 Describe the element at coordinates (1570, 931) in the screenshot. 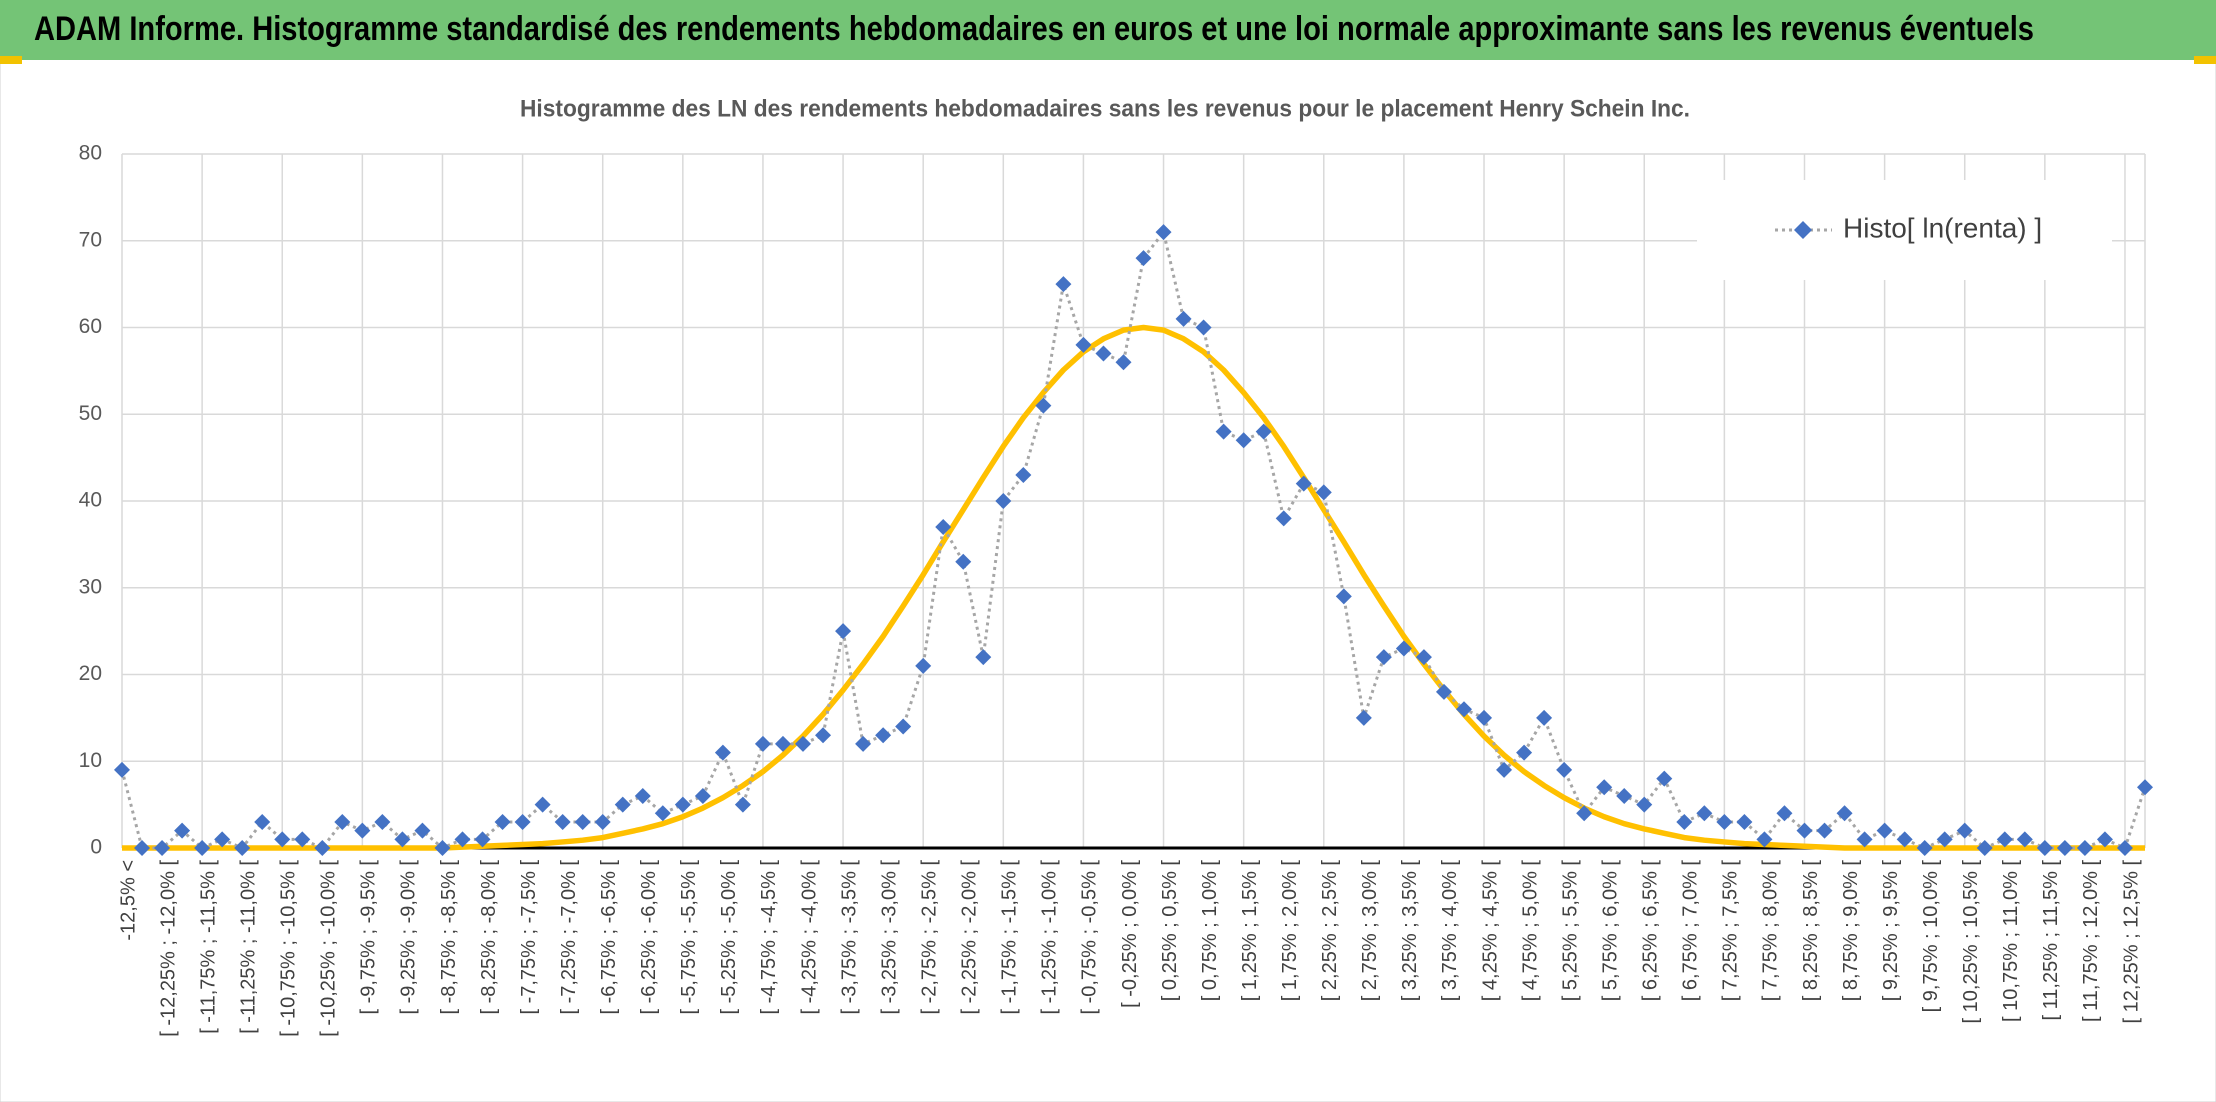

I see `x-tick-label: [ 5,25% ; 5,5% [` at that location.